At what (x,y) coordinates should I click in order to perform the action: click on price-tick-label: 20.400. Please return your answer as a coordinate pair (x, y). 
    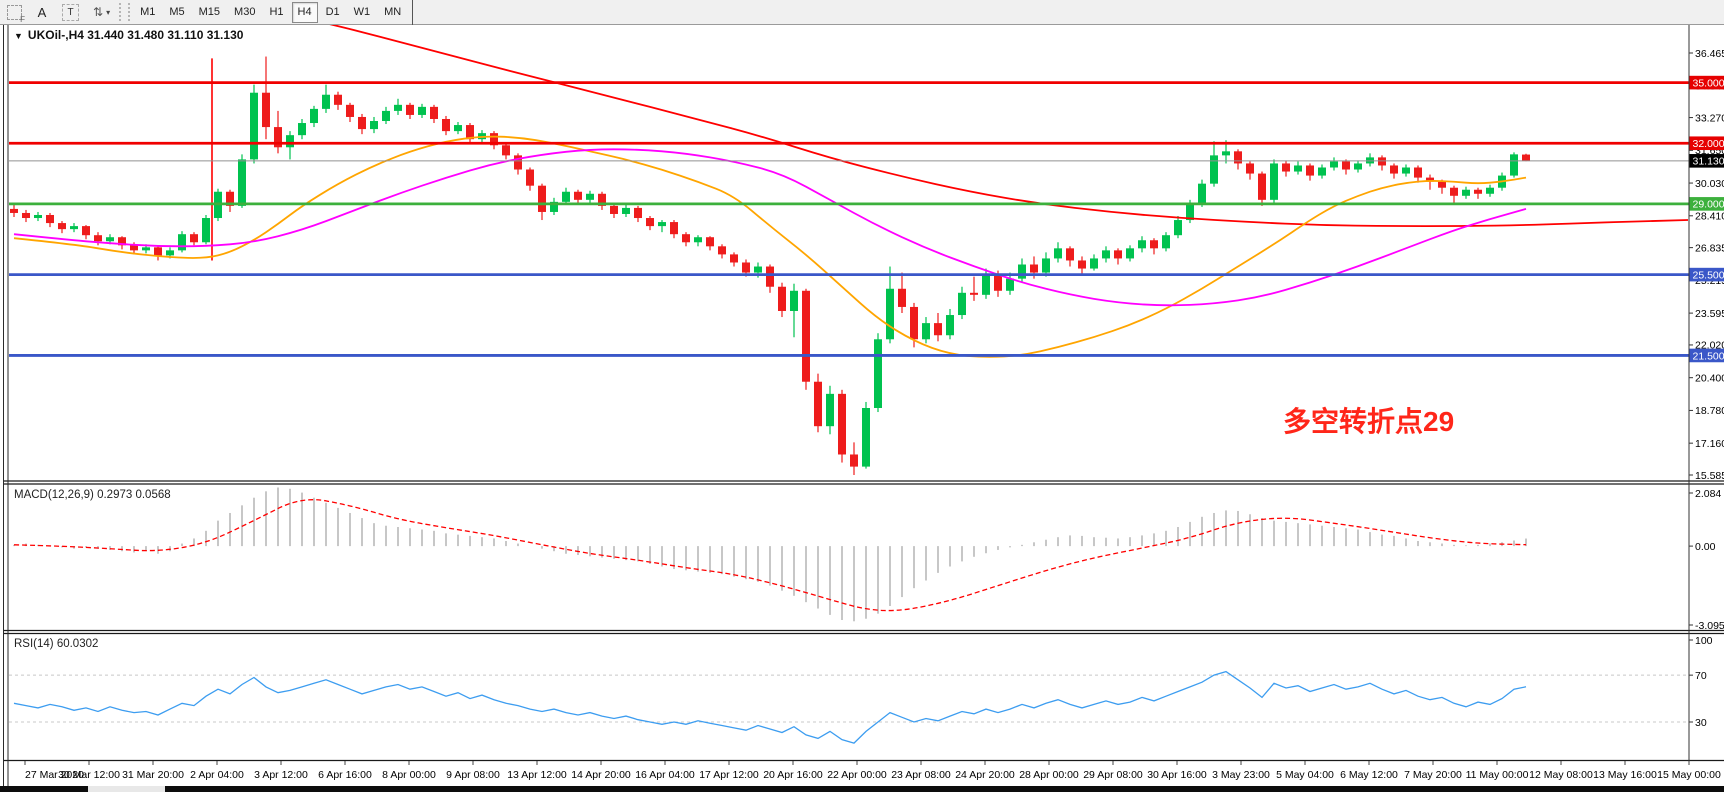
    Looking at the image, I should click on (1709, 378).